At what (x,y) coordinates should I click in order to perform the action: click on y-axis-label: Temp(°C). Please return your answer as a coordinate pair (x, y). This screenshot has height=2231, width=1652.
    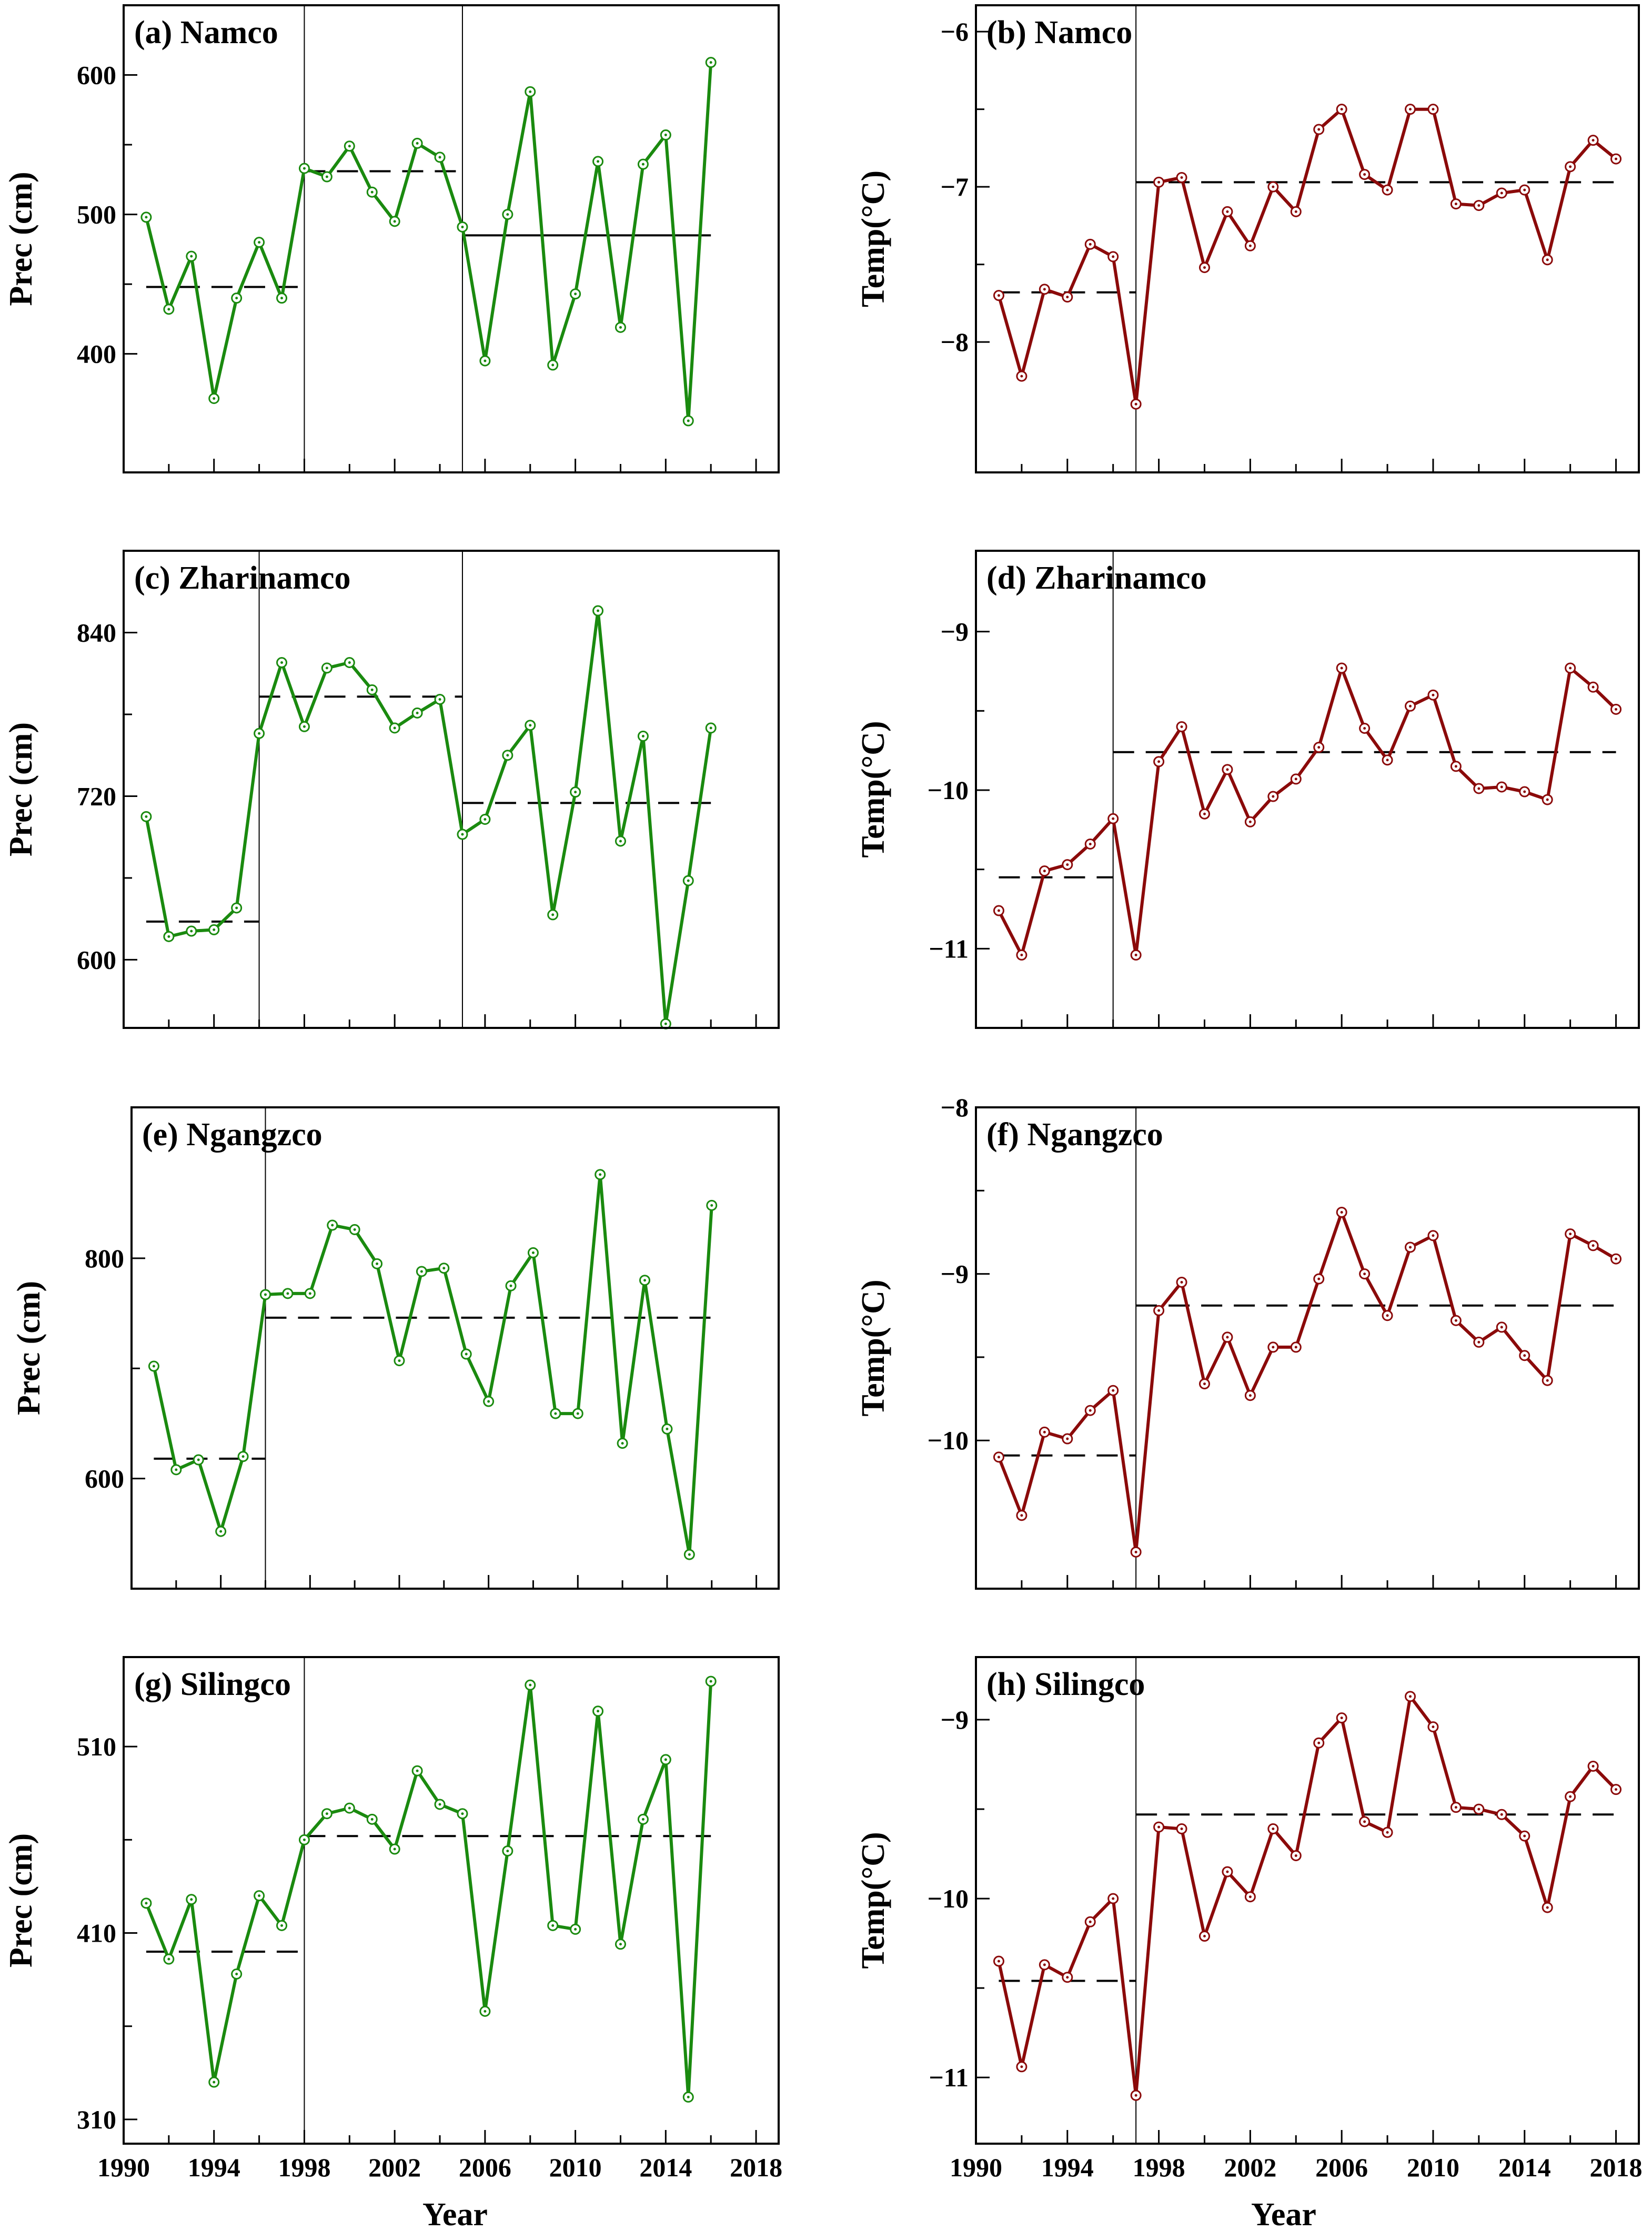
    Looking at the image, I should click on (873, 1347).